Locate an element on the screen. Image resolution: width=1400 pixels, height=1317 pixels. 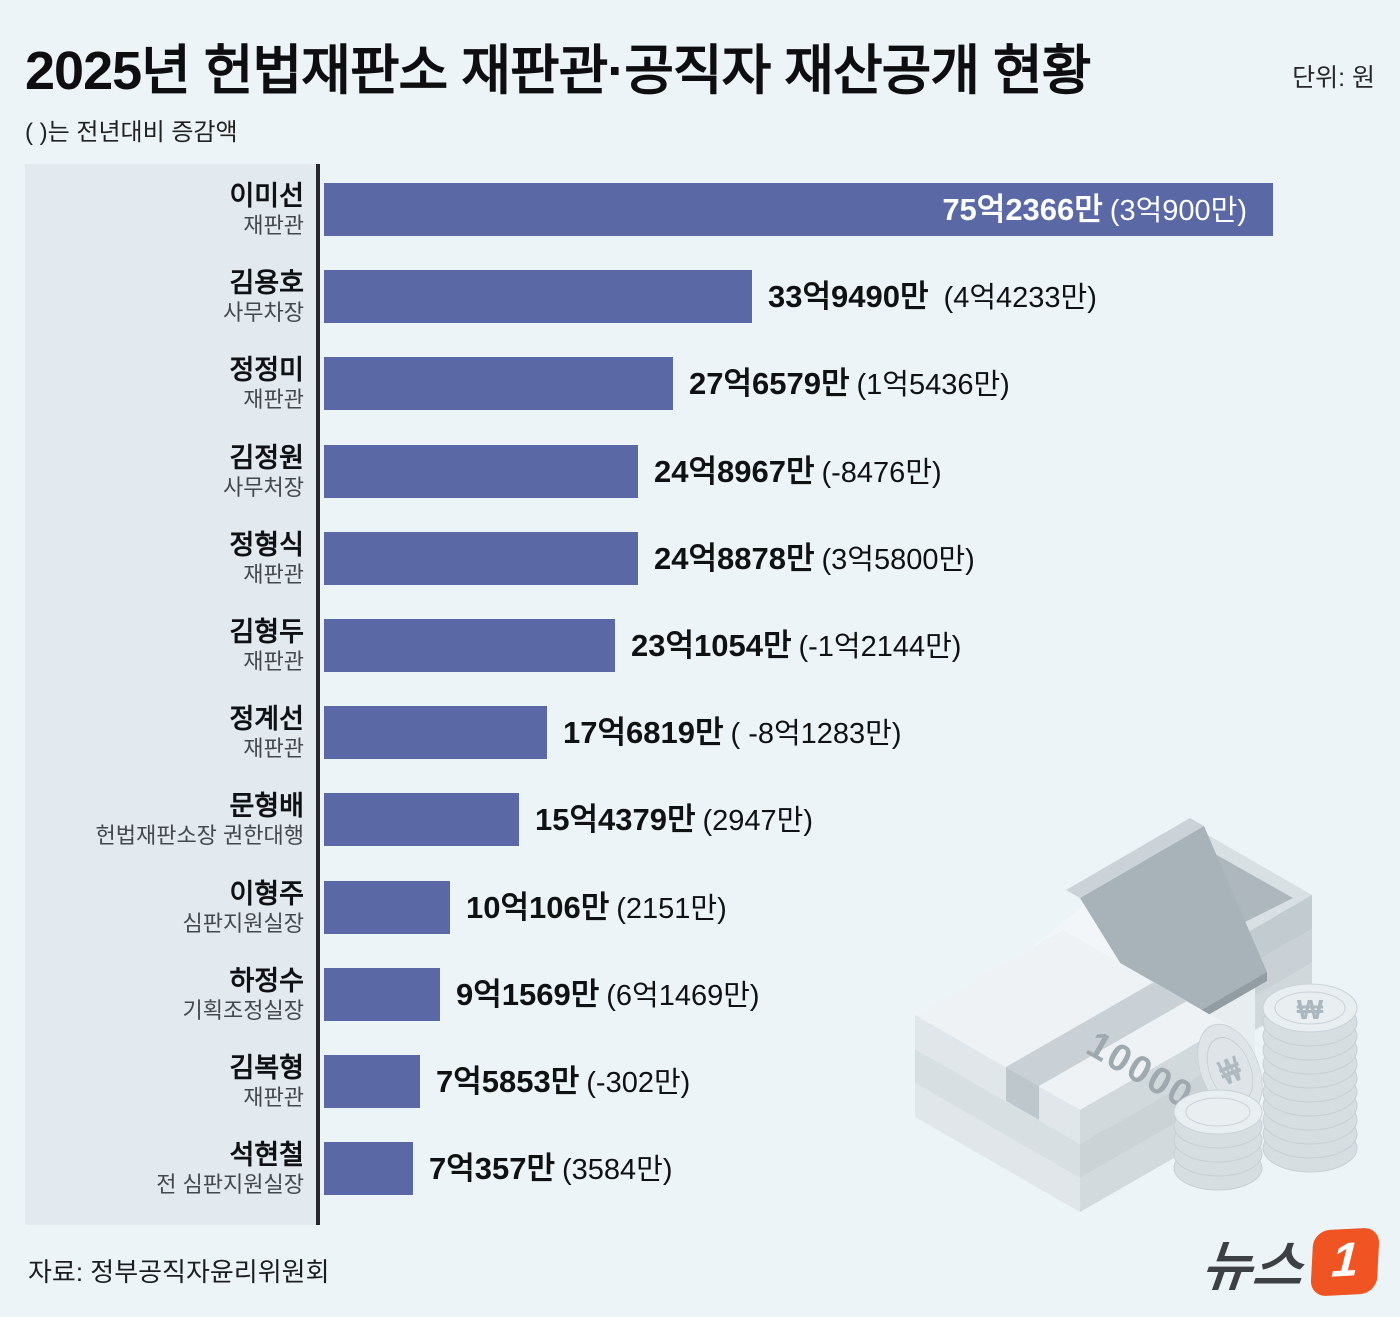
row-labels: 김정원 사무처장 is located at coordinates (164, 471).